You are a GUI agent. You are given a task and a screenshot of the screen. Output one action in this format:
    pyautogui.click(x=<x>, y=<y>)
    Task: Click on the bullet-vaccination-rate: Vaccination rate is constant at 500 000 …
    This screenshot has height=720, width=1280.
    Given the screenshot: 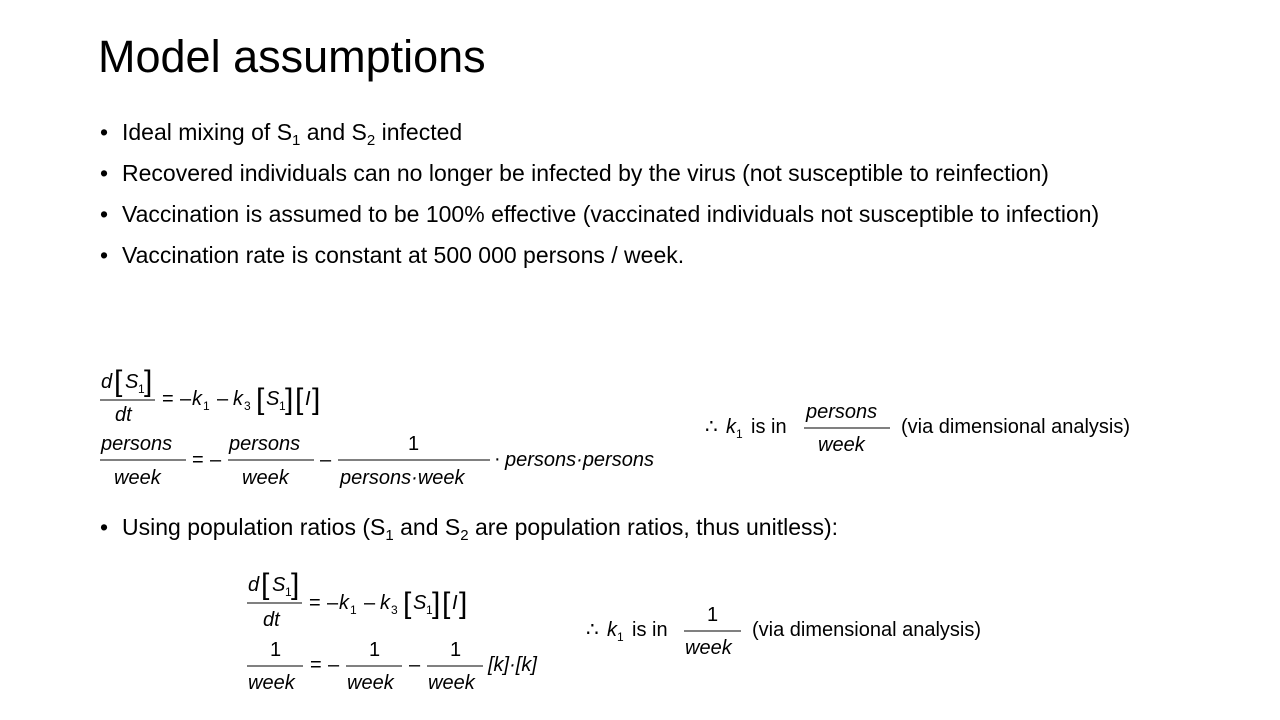 What is the action you would take?
    pyautogui.click(x=640, y=255)
    